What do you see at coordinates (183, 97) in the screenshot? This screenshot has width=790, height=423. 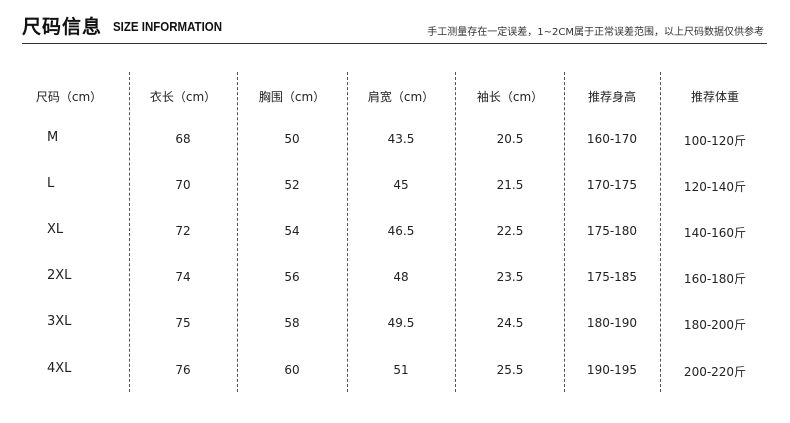 I see `header-length: 衣长（cm）` at bounding box center [183, 97].